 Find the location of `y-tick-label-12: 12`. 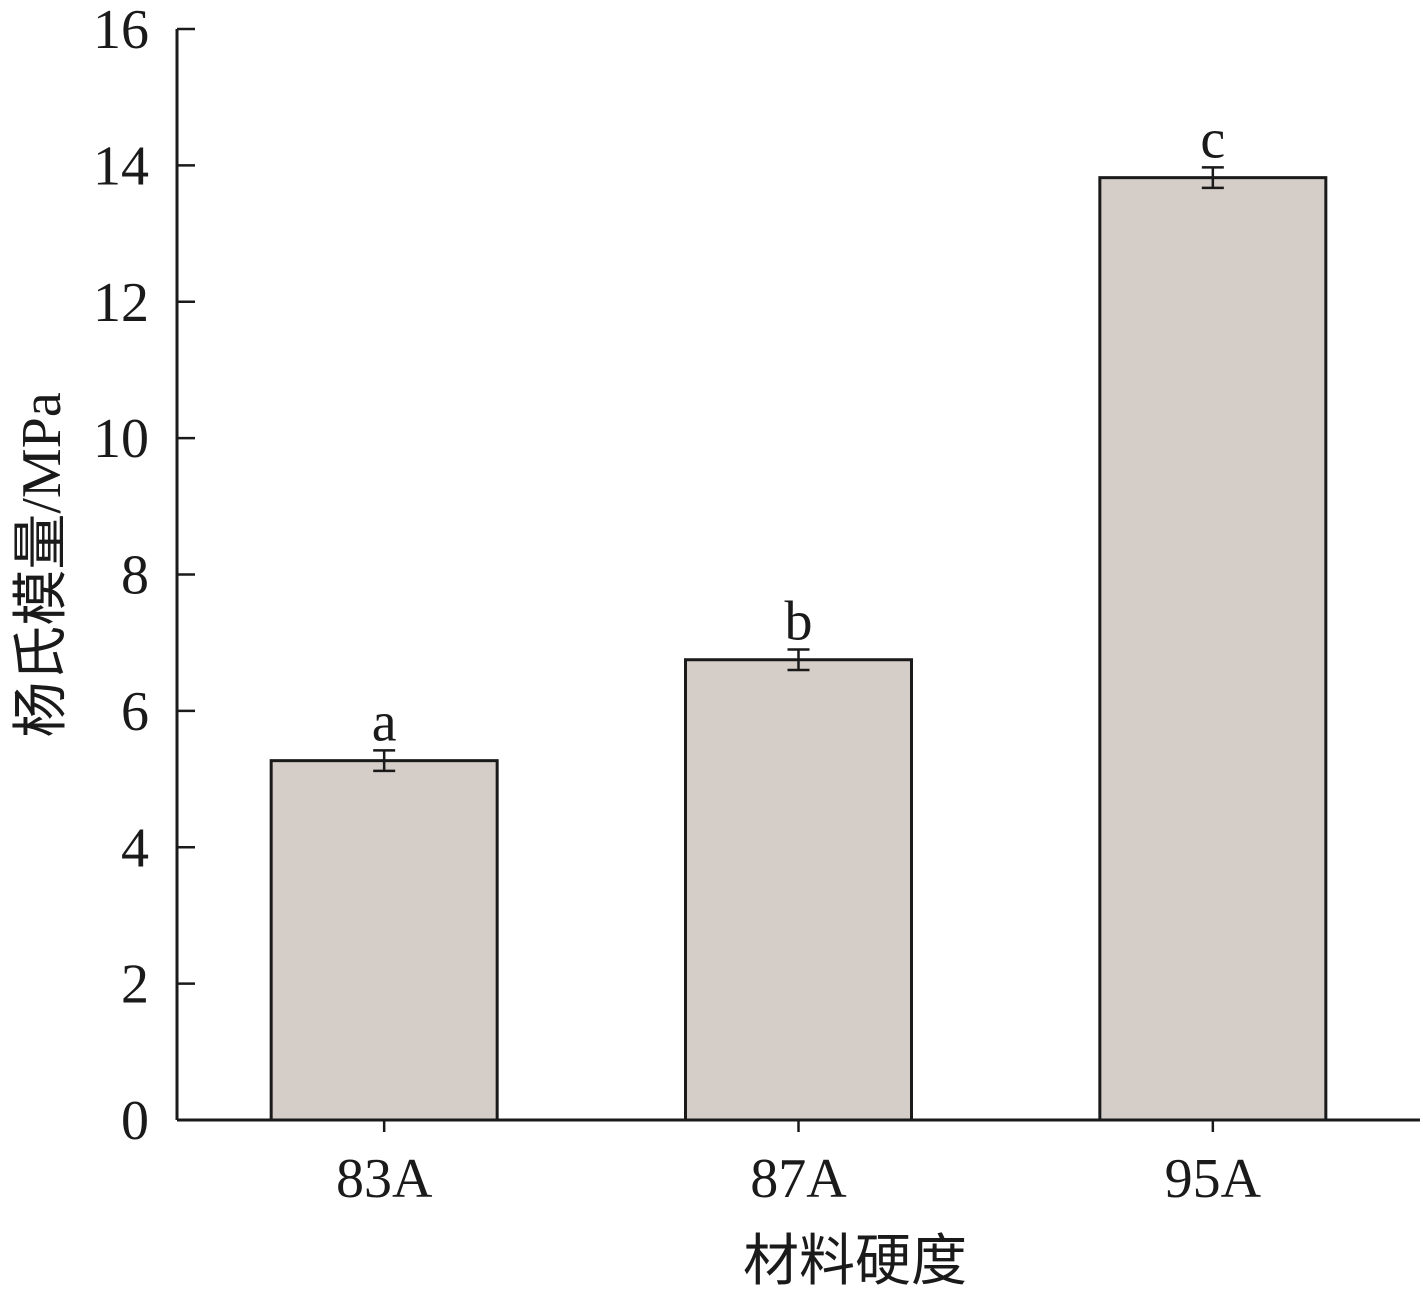

y-tick-label-12: 12 is located at coordinates (121, 303).